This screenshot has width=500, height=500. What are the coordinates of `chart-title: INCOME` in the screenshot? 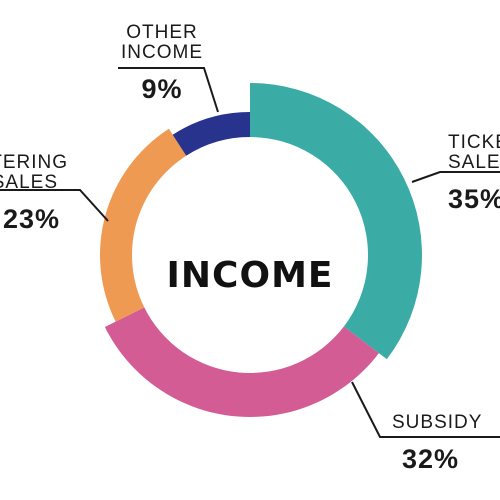 It's located at (250, 275).